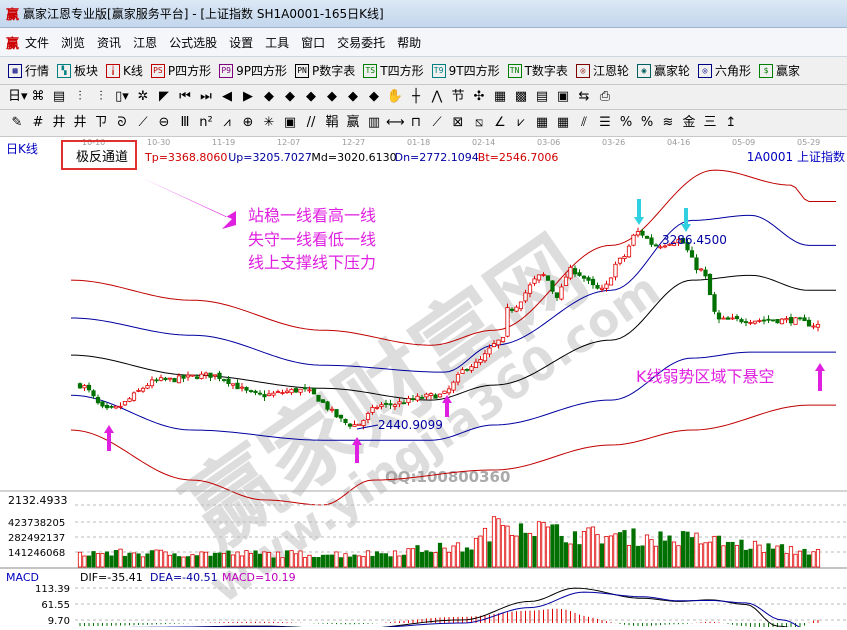 This screenshot has width=847, height=630. Describe the element at coordinates (542, 96) in the screenshot. I see `notes-icon: ▤` at that location.